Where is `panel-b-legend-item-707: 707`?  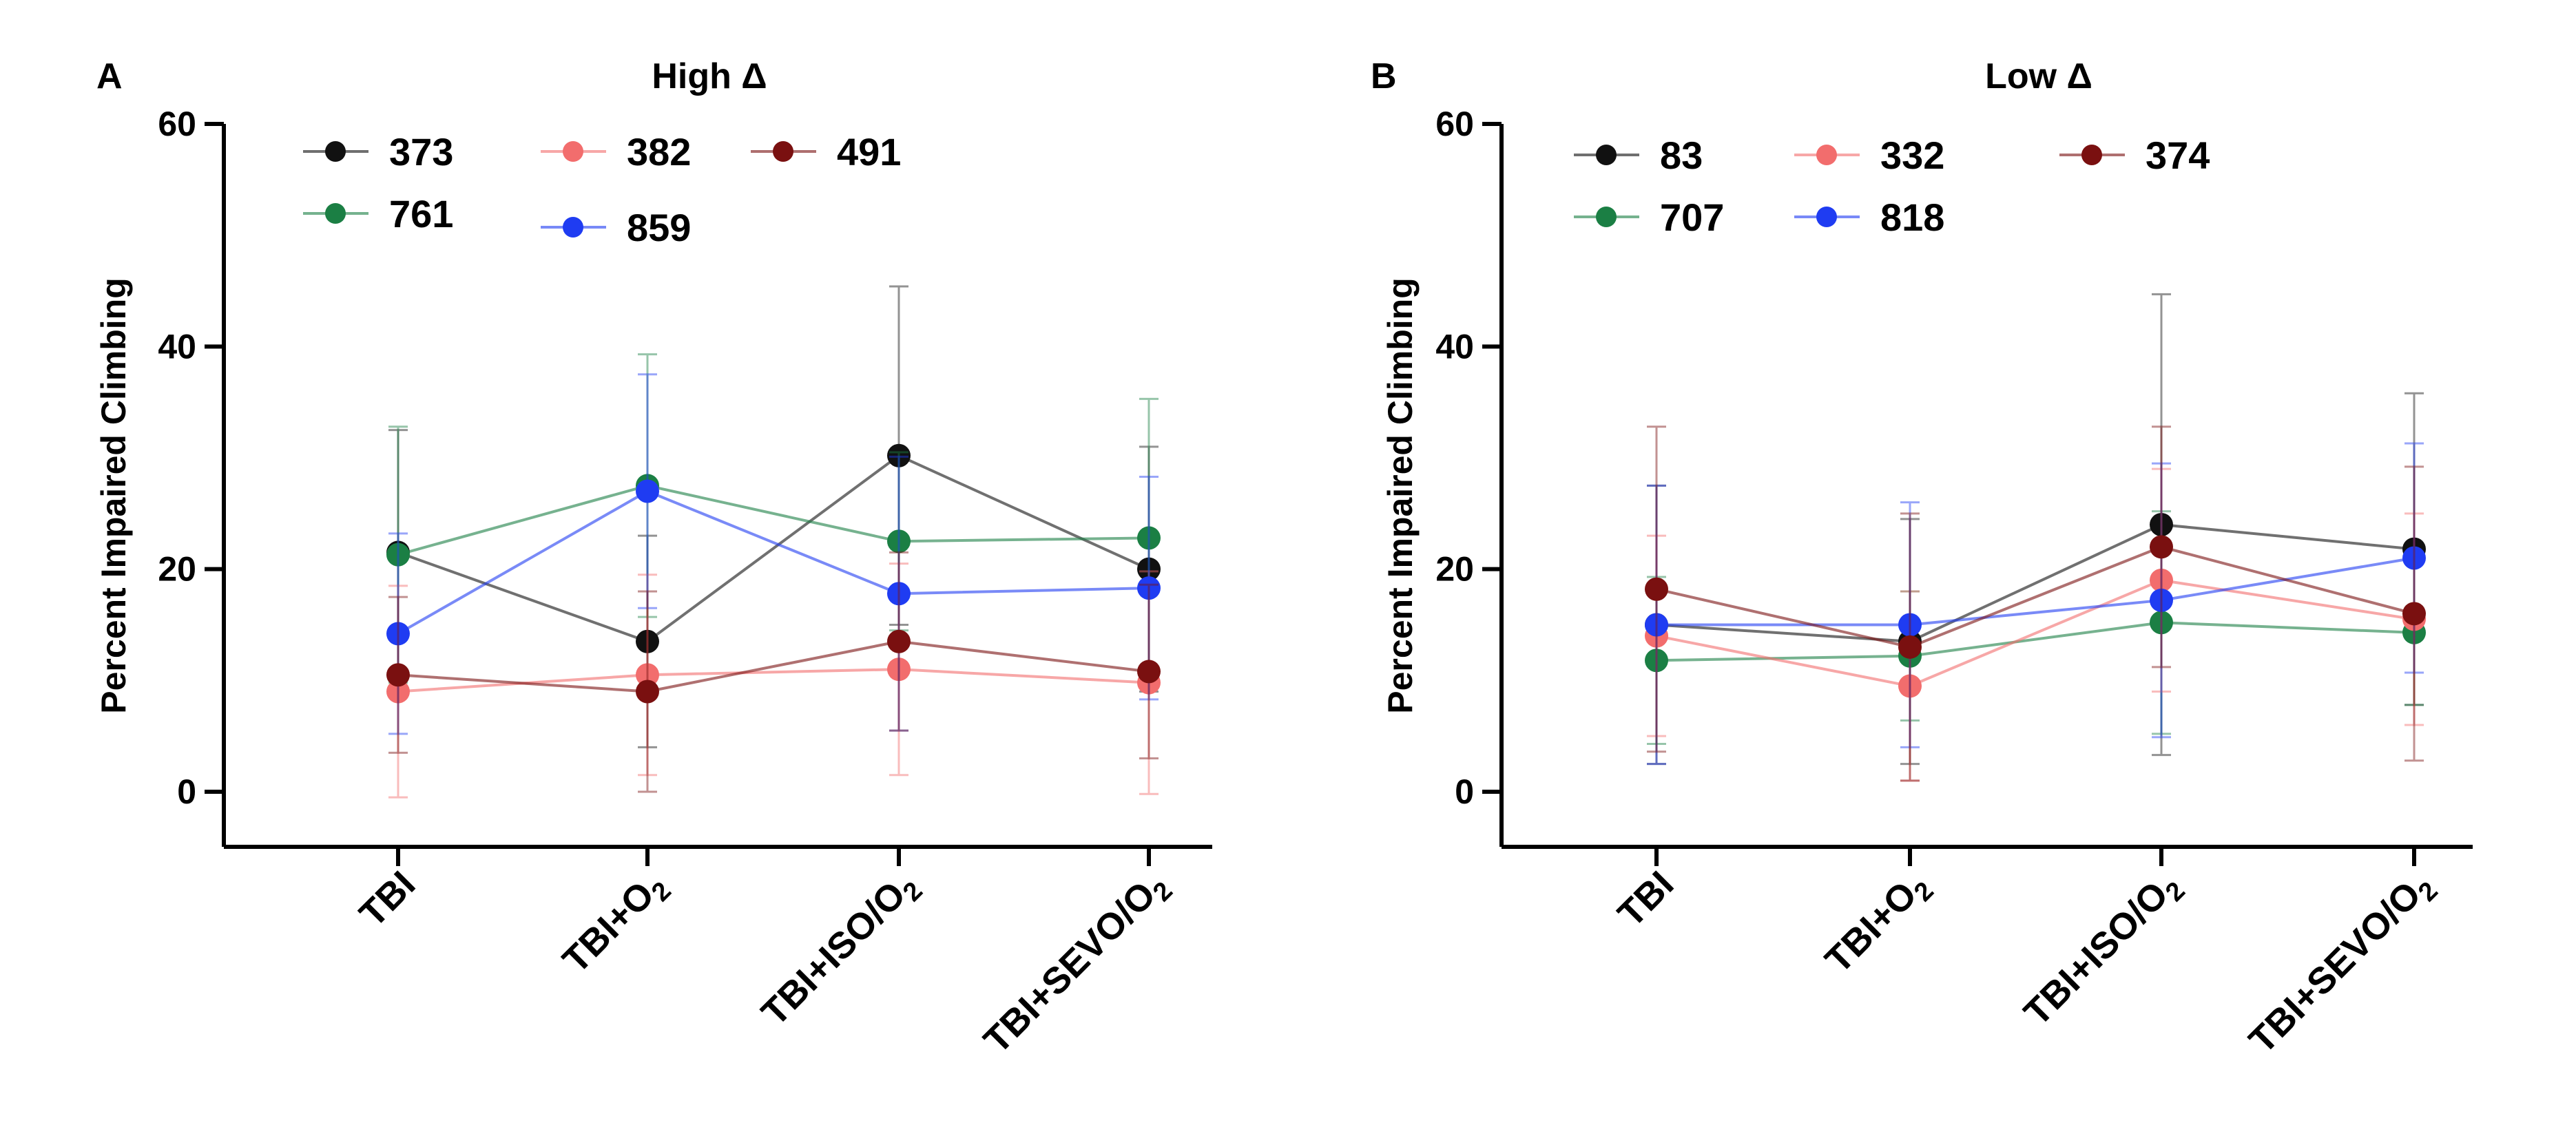 panel-b-legend-item-707: 707 is located at coordinates (1649, 217).